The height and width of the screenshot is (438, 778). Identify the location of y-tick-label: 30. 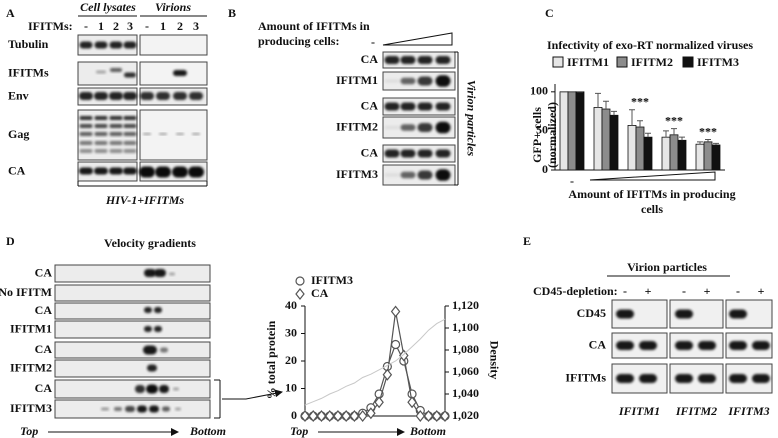
(291, 332).